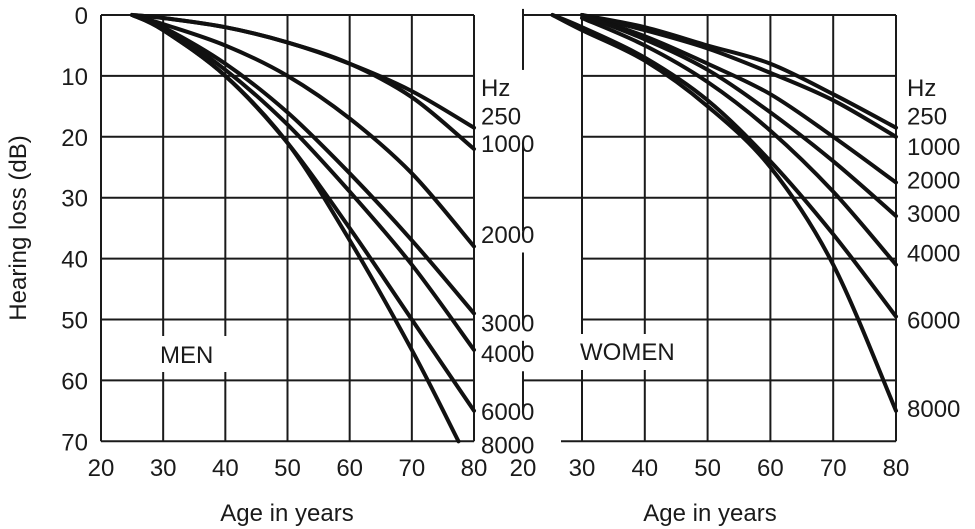 The image size is (975, 529). Describe the element at coordinates (74, 321) in the screenshot. I see `y-tick-label: 50` at that location.